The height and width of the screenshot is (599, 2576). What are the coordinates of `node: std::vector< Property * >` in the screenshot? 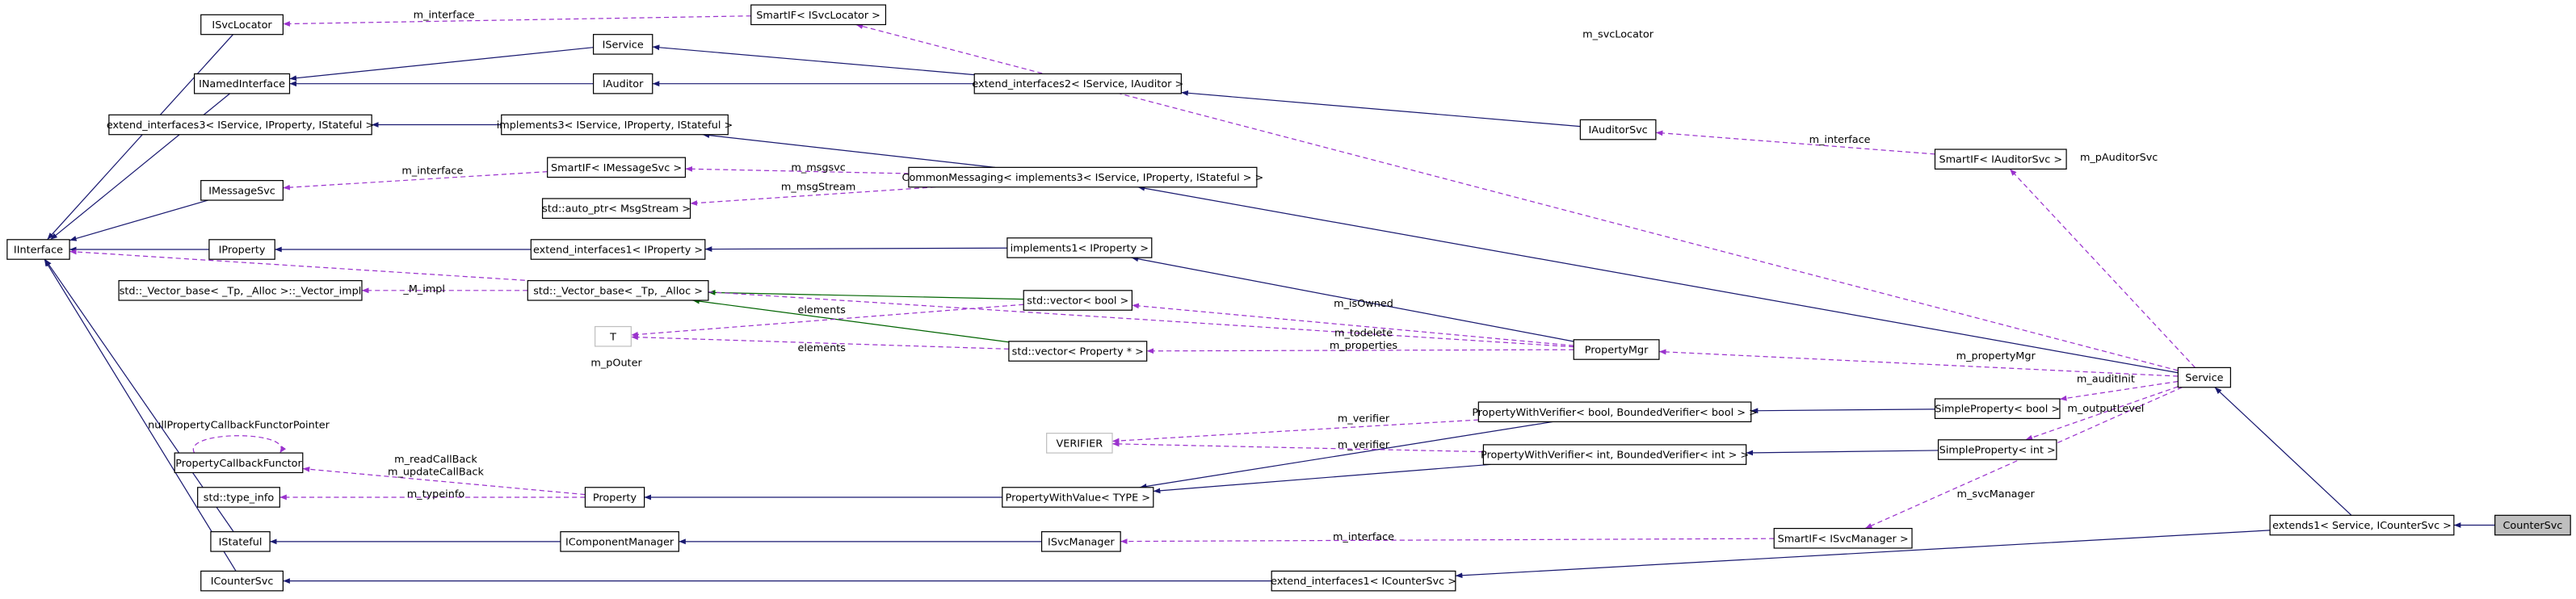 It's located at (1078, 351).